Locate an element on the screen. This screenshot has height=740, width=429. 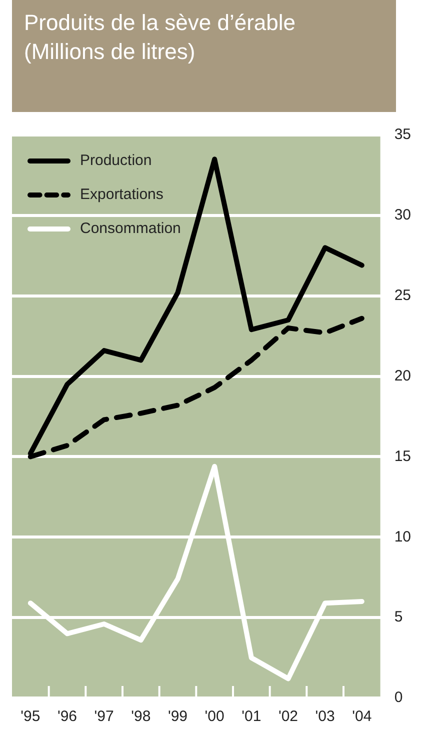
x-tick-label: '97 is located at coordinates (104, 717).